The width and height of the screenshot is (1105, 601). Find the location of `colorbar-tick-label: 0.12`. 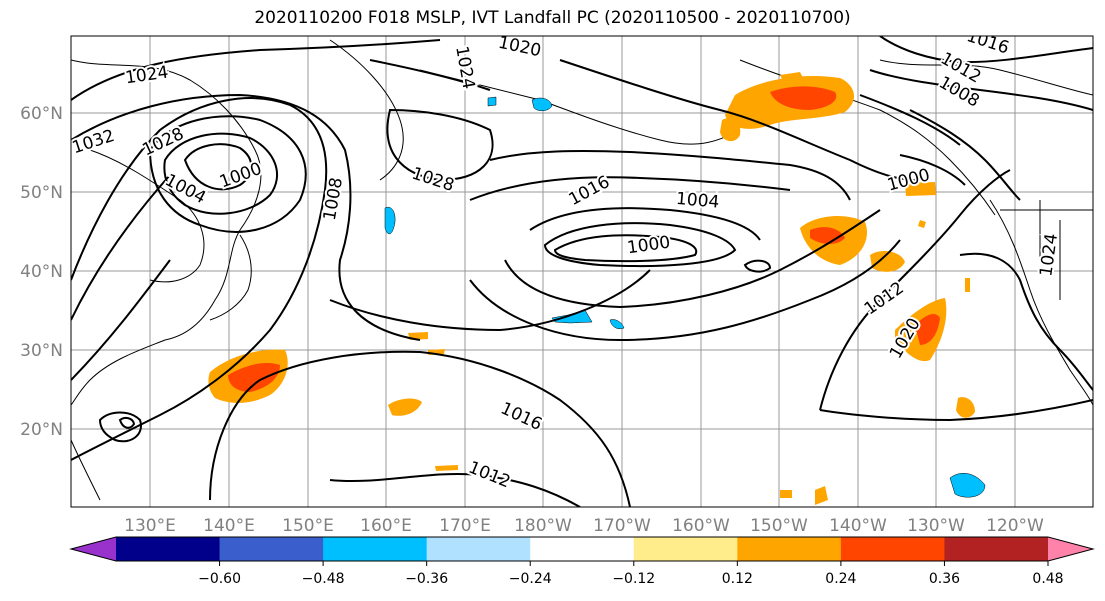

colorbar-tick-label: 0.12 is located at coordinates (737, 579).